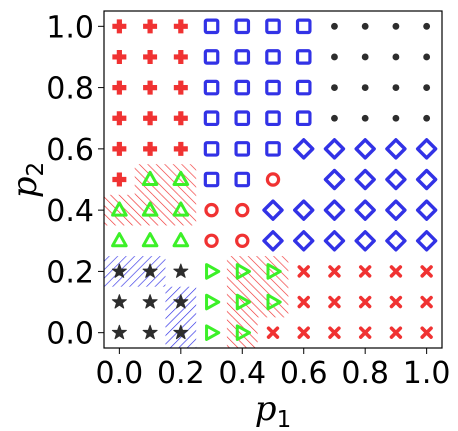 This screenshot has height=431, width=458. I want to click on y-tick-label: 0.0, so click(70, 334).